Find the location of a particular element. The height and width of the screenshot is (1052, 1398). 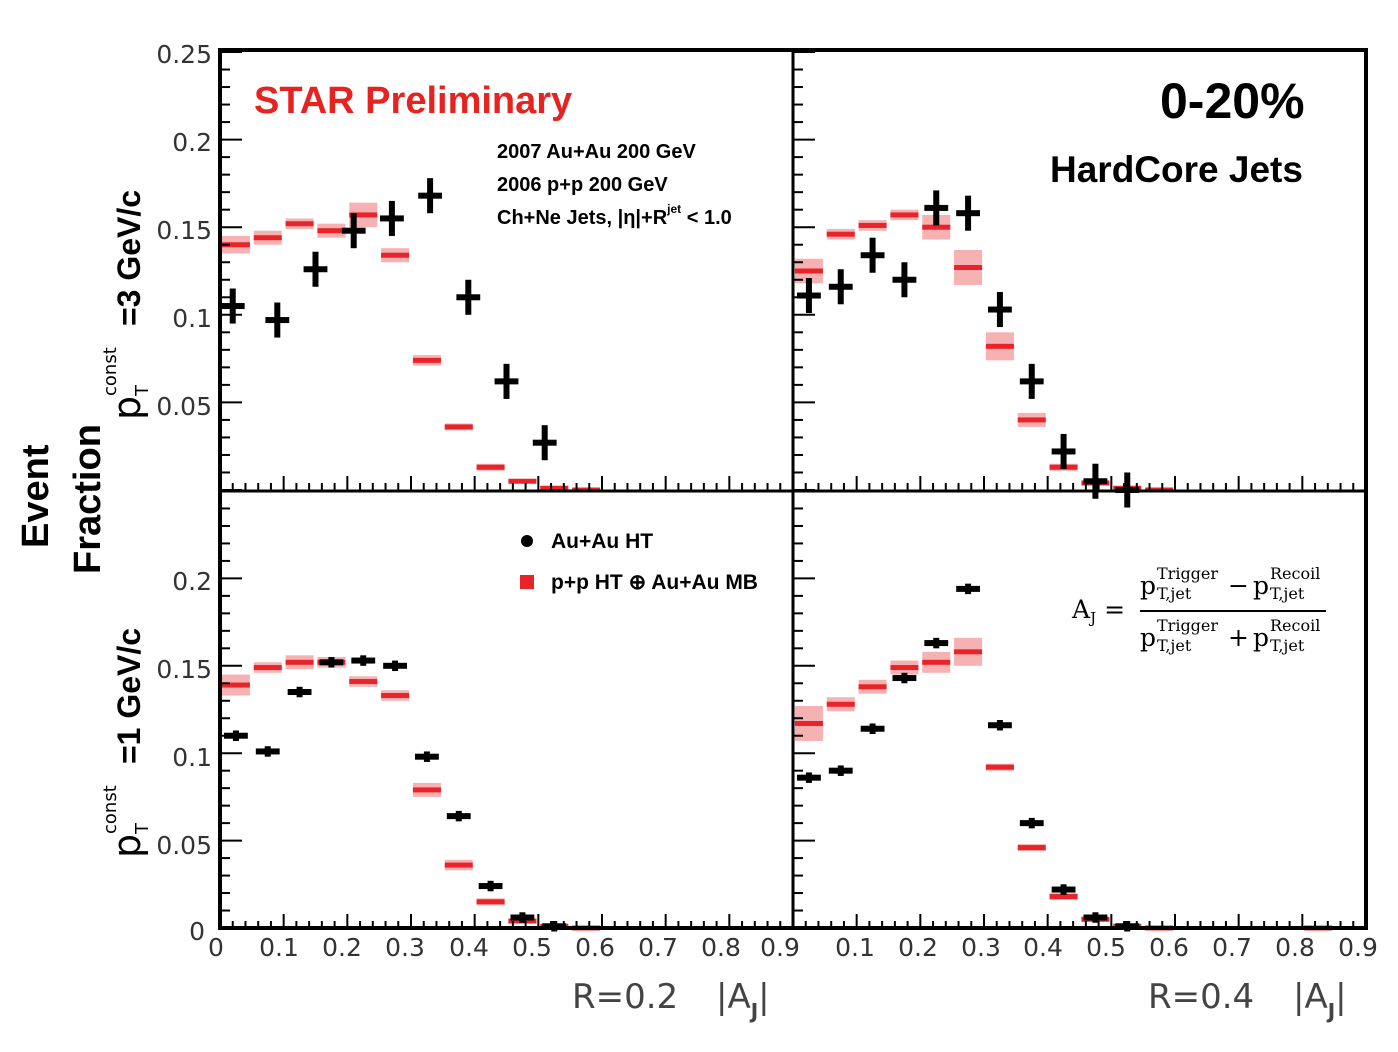

y-label-top-sub: T is located at coordinates (142, 390).